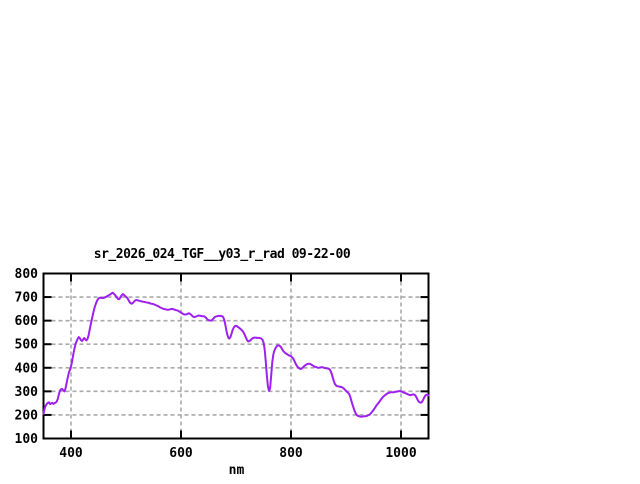  What do you see at coordinates (27, 368) in the screenshot?
I see `y-tick-label-400: 400` at bounding box center [27, 368].